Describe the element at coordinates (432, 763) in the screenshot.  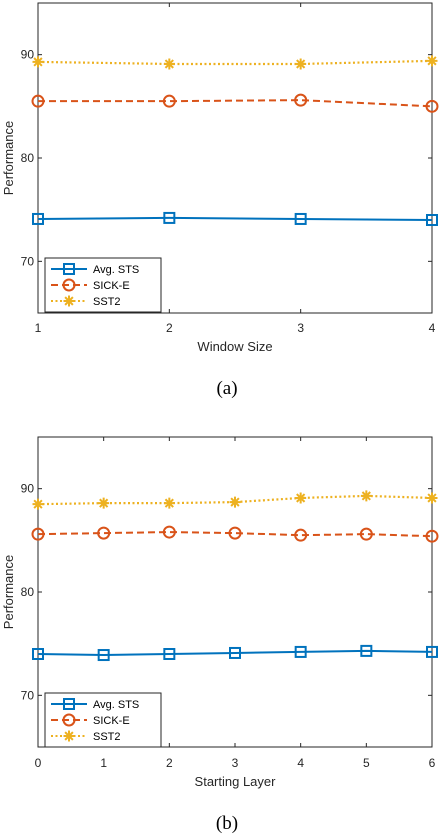
I see `x-tick-label: 6` at that location.